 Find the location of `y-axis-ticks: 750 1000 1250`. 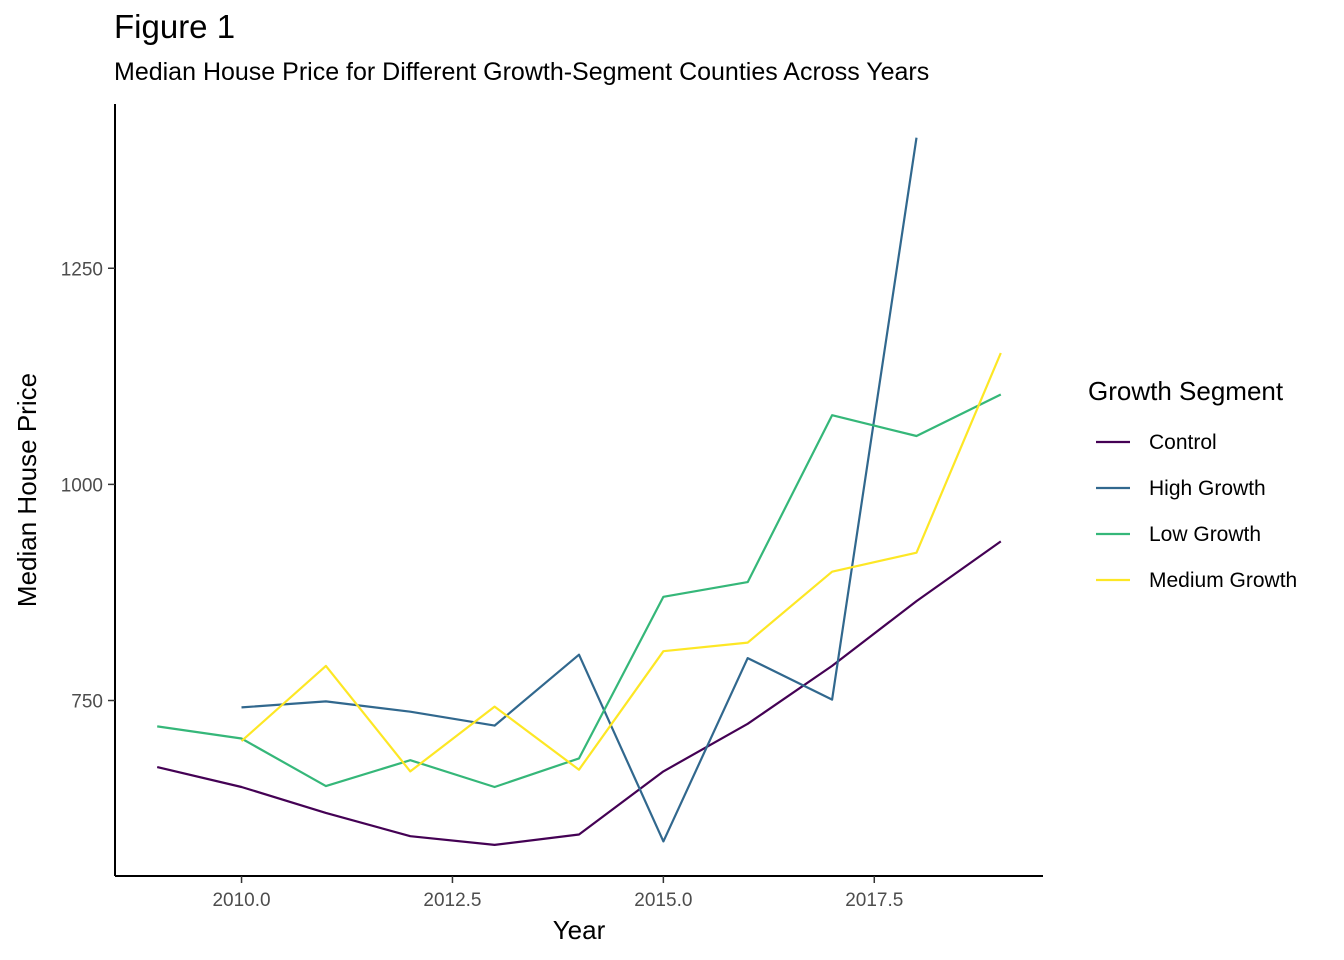

y-axis-ticks: 750 1000 1250 is located at coordinates (88, 486).